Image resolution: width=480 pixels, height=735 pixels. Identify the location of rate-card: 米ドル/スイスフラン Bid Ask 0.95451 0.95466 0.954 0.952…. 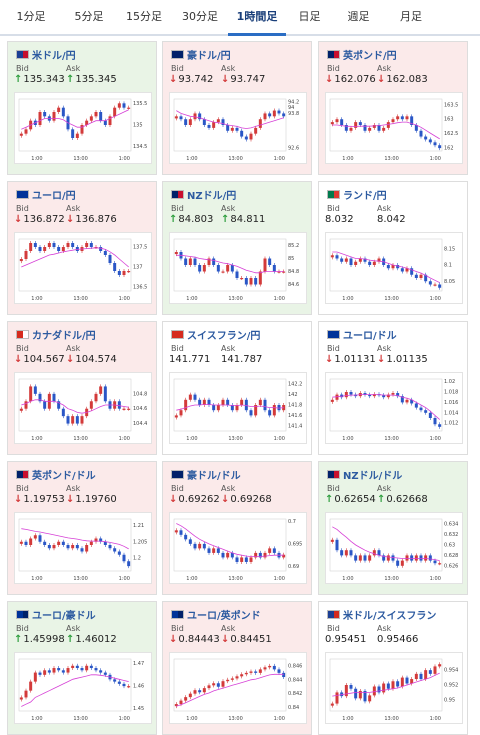
(393, 668).